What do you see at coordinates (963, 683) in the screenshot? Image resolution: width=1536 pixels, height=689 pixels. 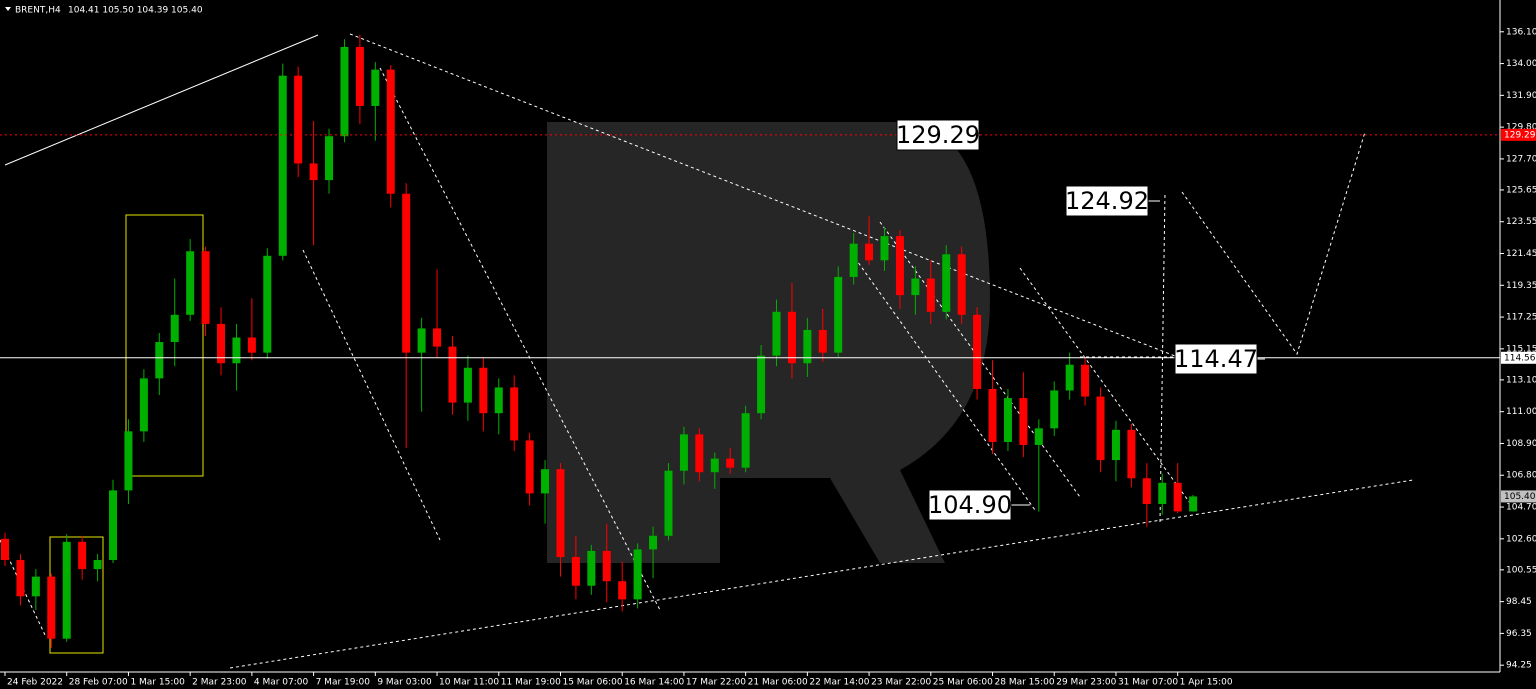 I see `x-tick-label: 25 Mar 06:00` at bounding box center [963, 683].